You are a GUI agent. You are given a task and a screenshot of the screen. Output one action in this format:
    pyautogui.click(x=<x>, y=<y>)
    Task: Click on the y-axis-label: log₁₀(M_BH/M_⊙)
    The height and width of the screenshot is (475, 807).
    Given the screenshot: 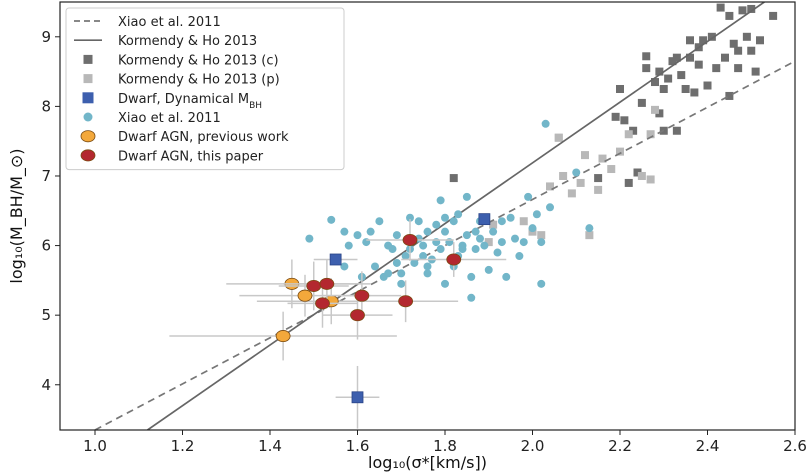 What is the action you would take?
    pyautogui.click(x=17, y=215)
    